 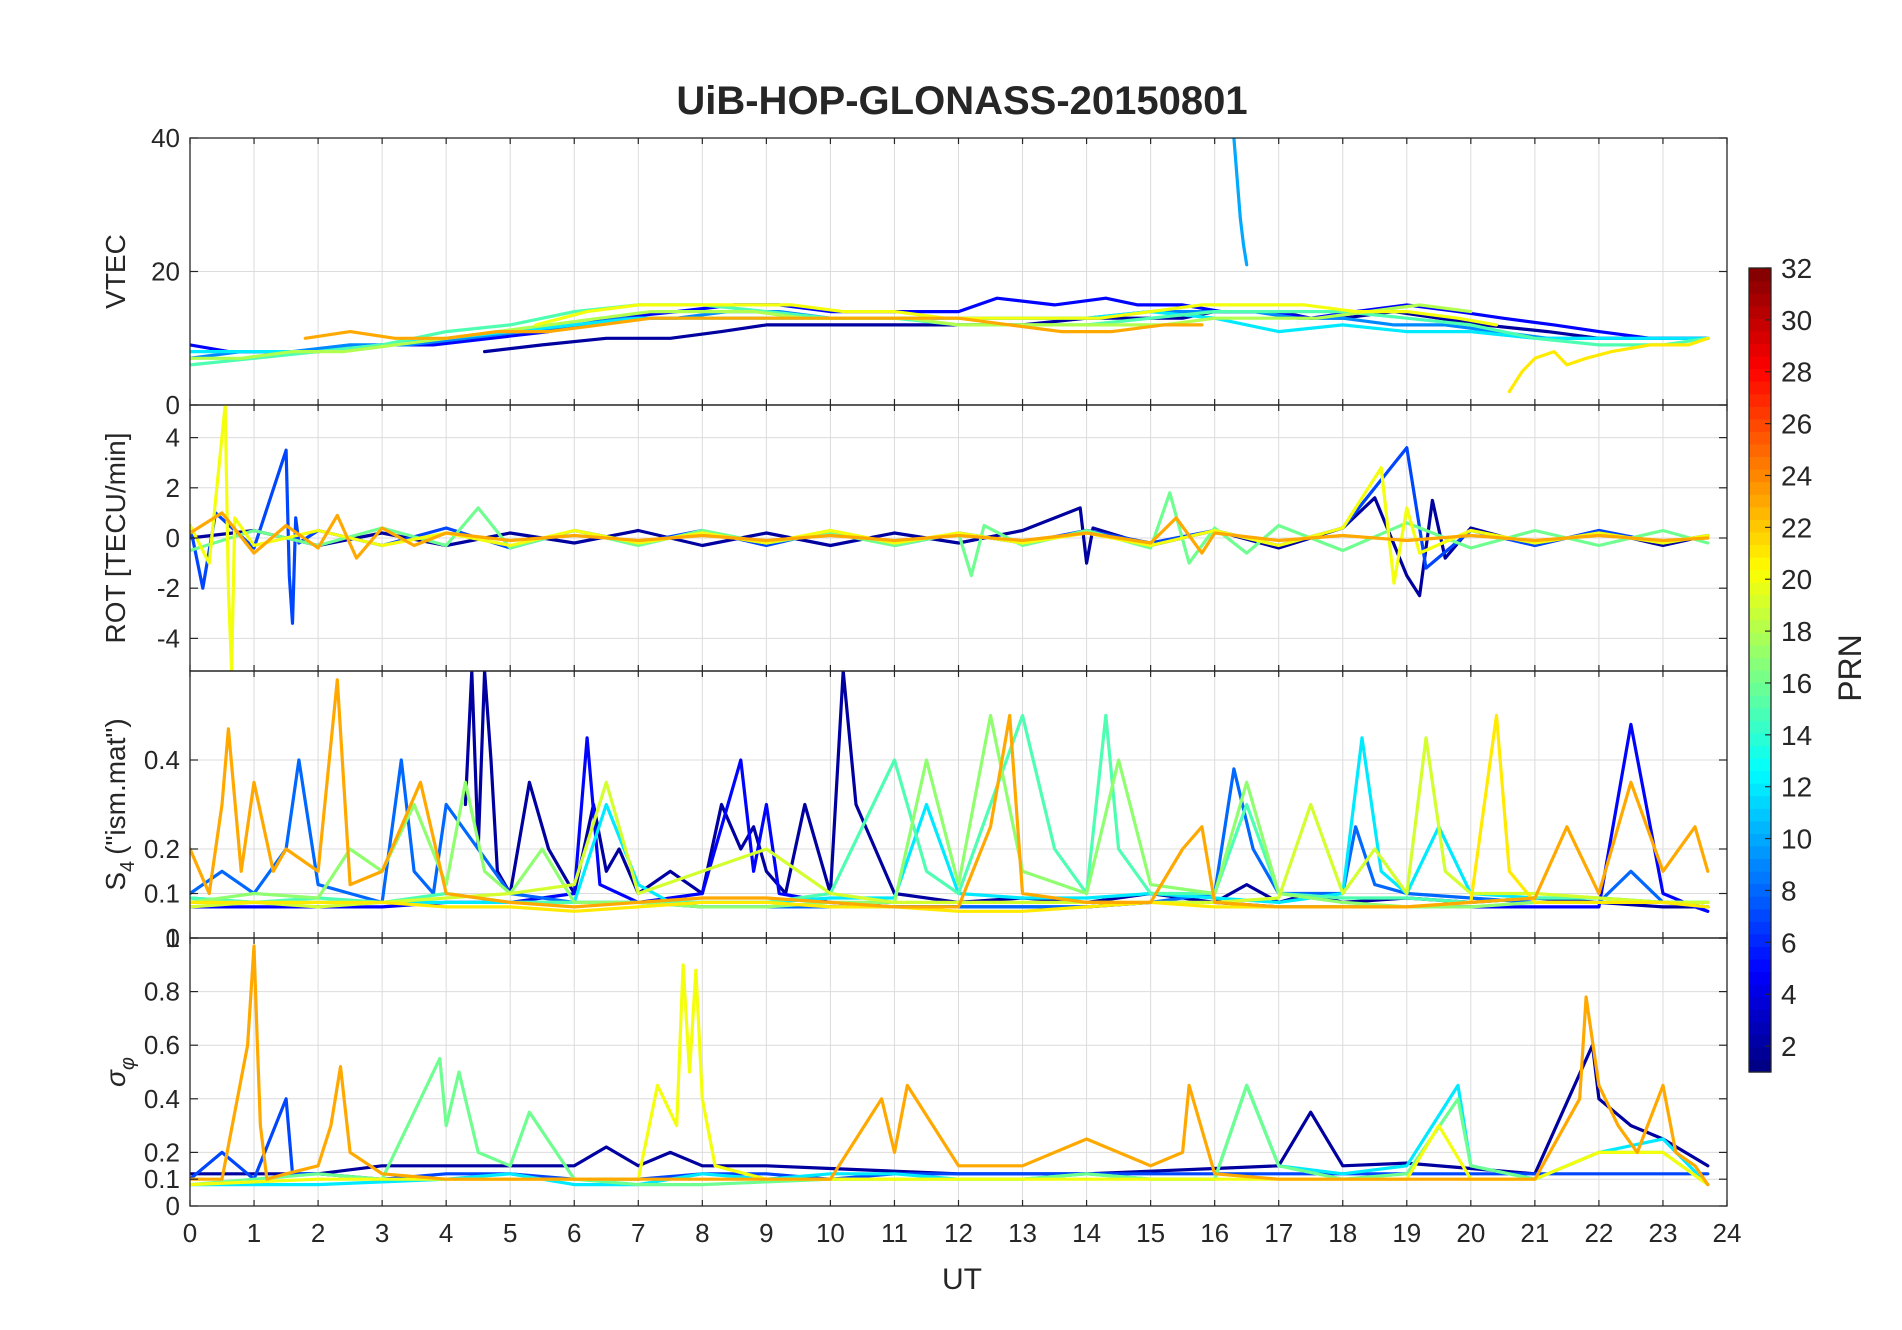 I want to click on s4-y-tick-label: 0.4, so click(x=162, y=760).